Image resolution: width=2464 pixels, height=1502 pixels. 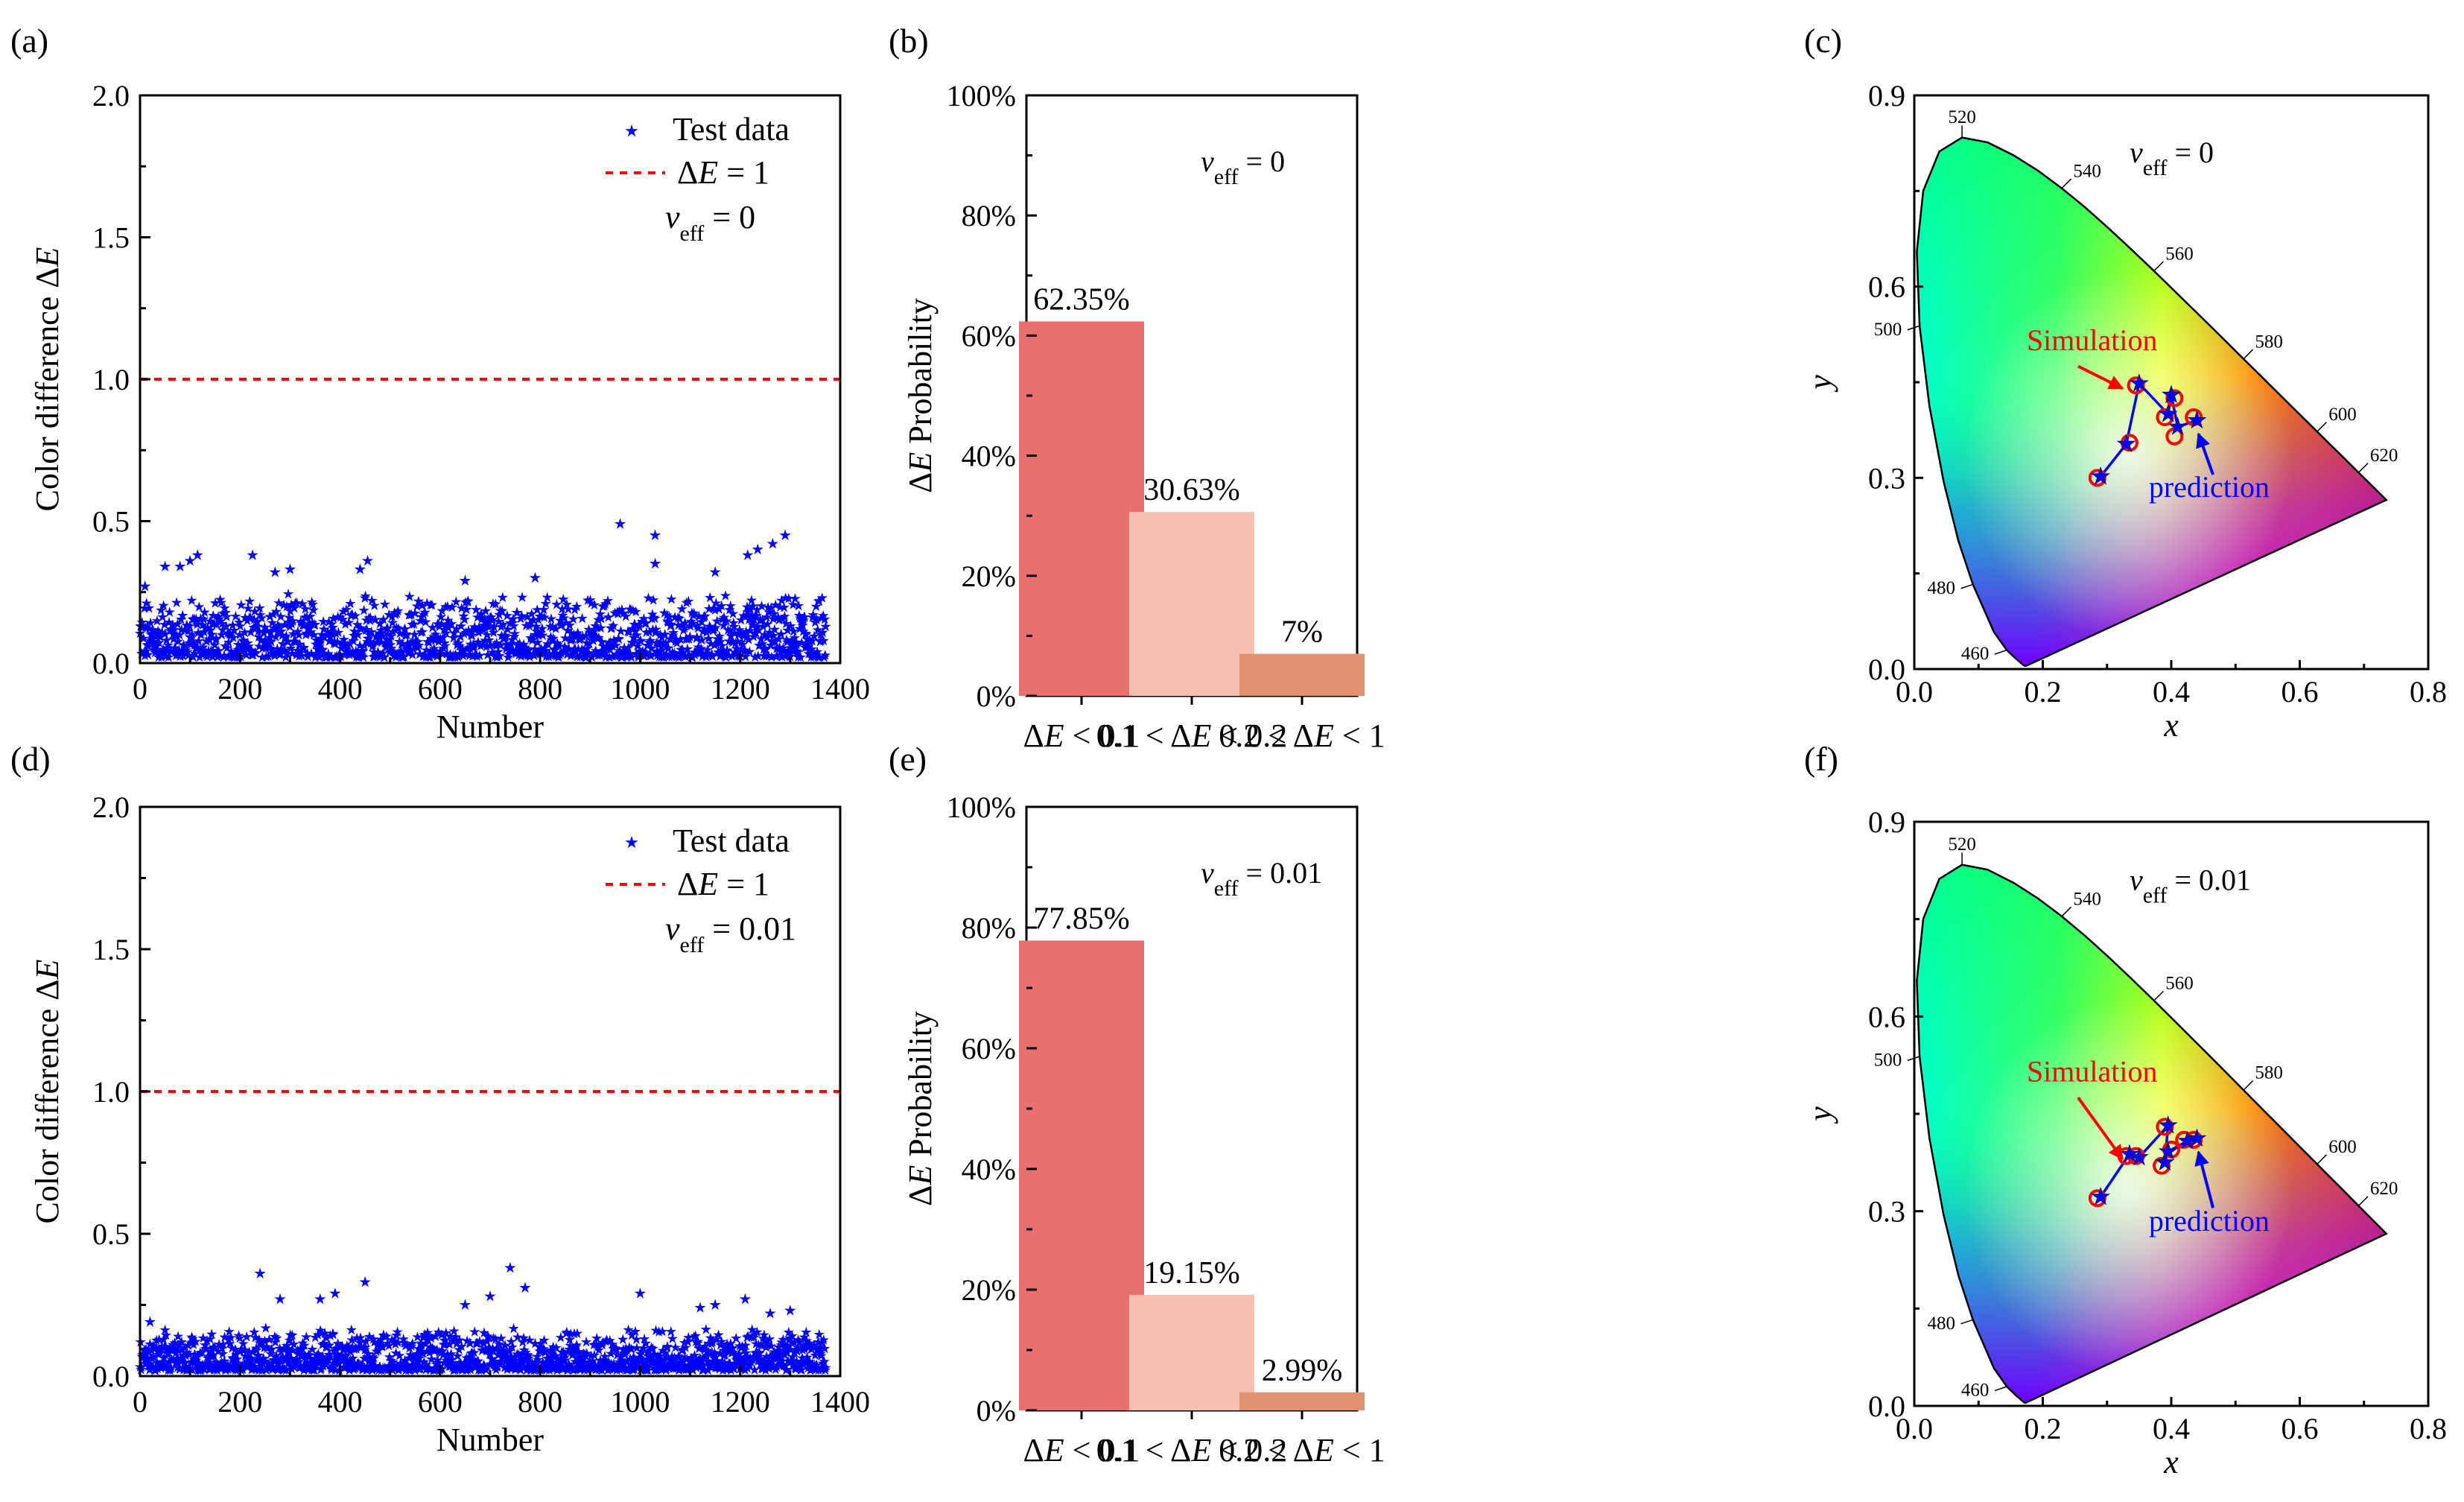 I want to click on prediction-label: prediction, so click(x=2209, y=487).